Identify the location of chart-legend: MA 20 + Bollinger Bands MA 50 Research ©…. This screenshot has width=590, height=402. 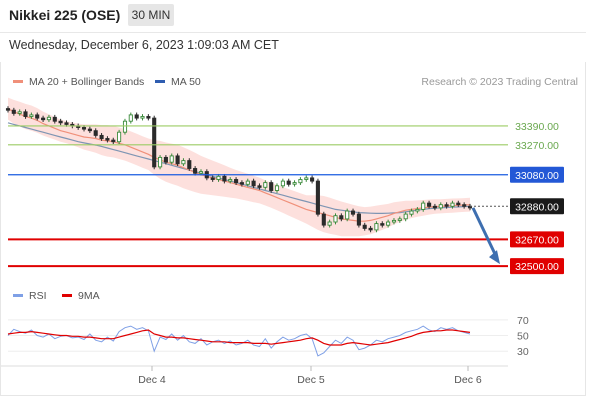
(295, 82).